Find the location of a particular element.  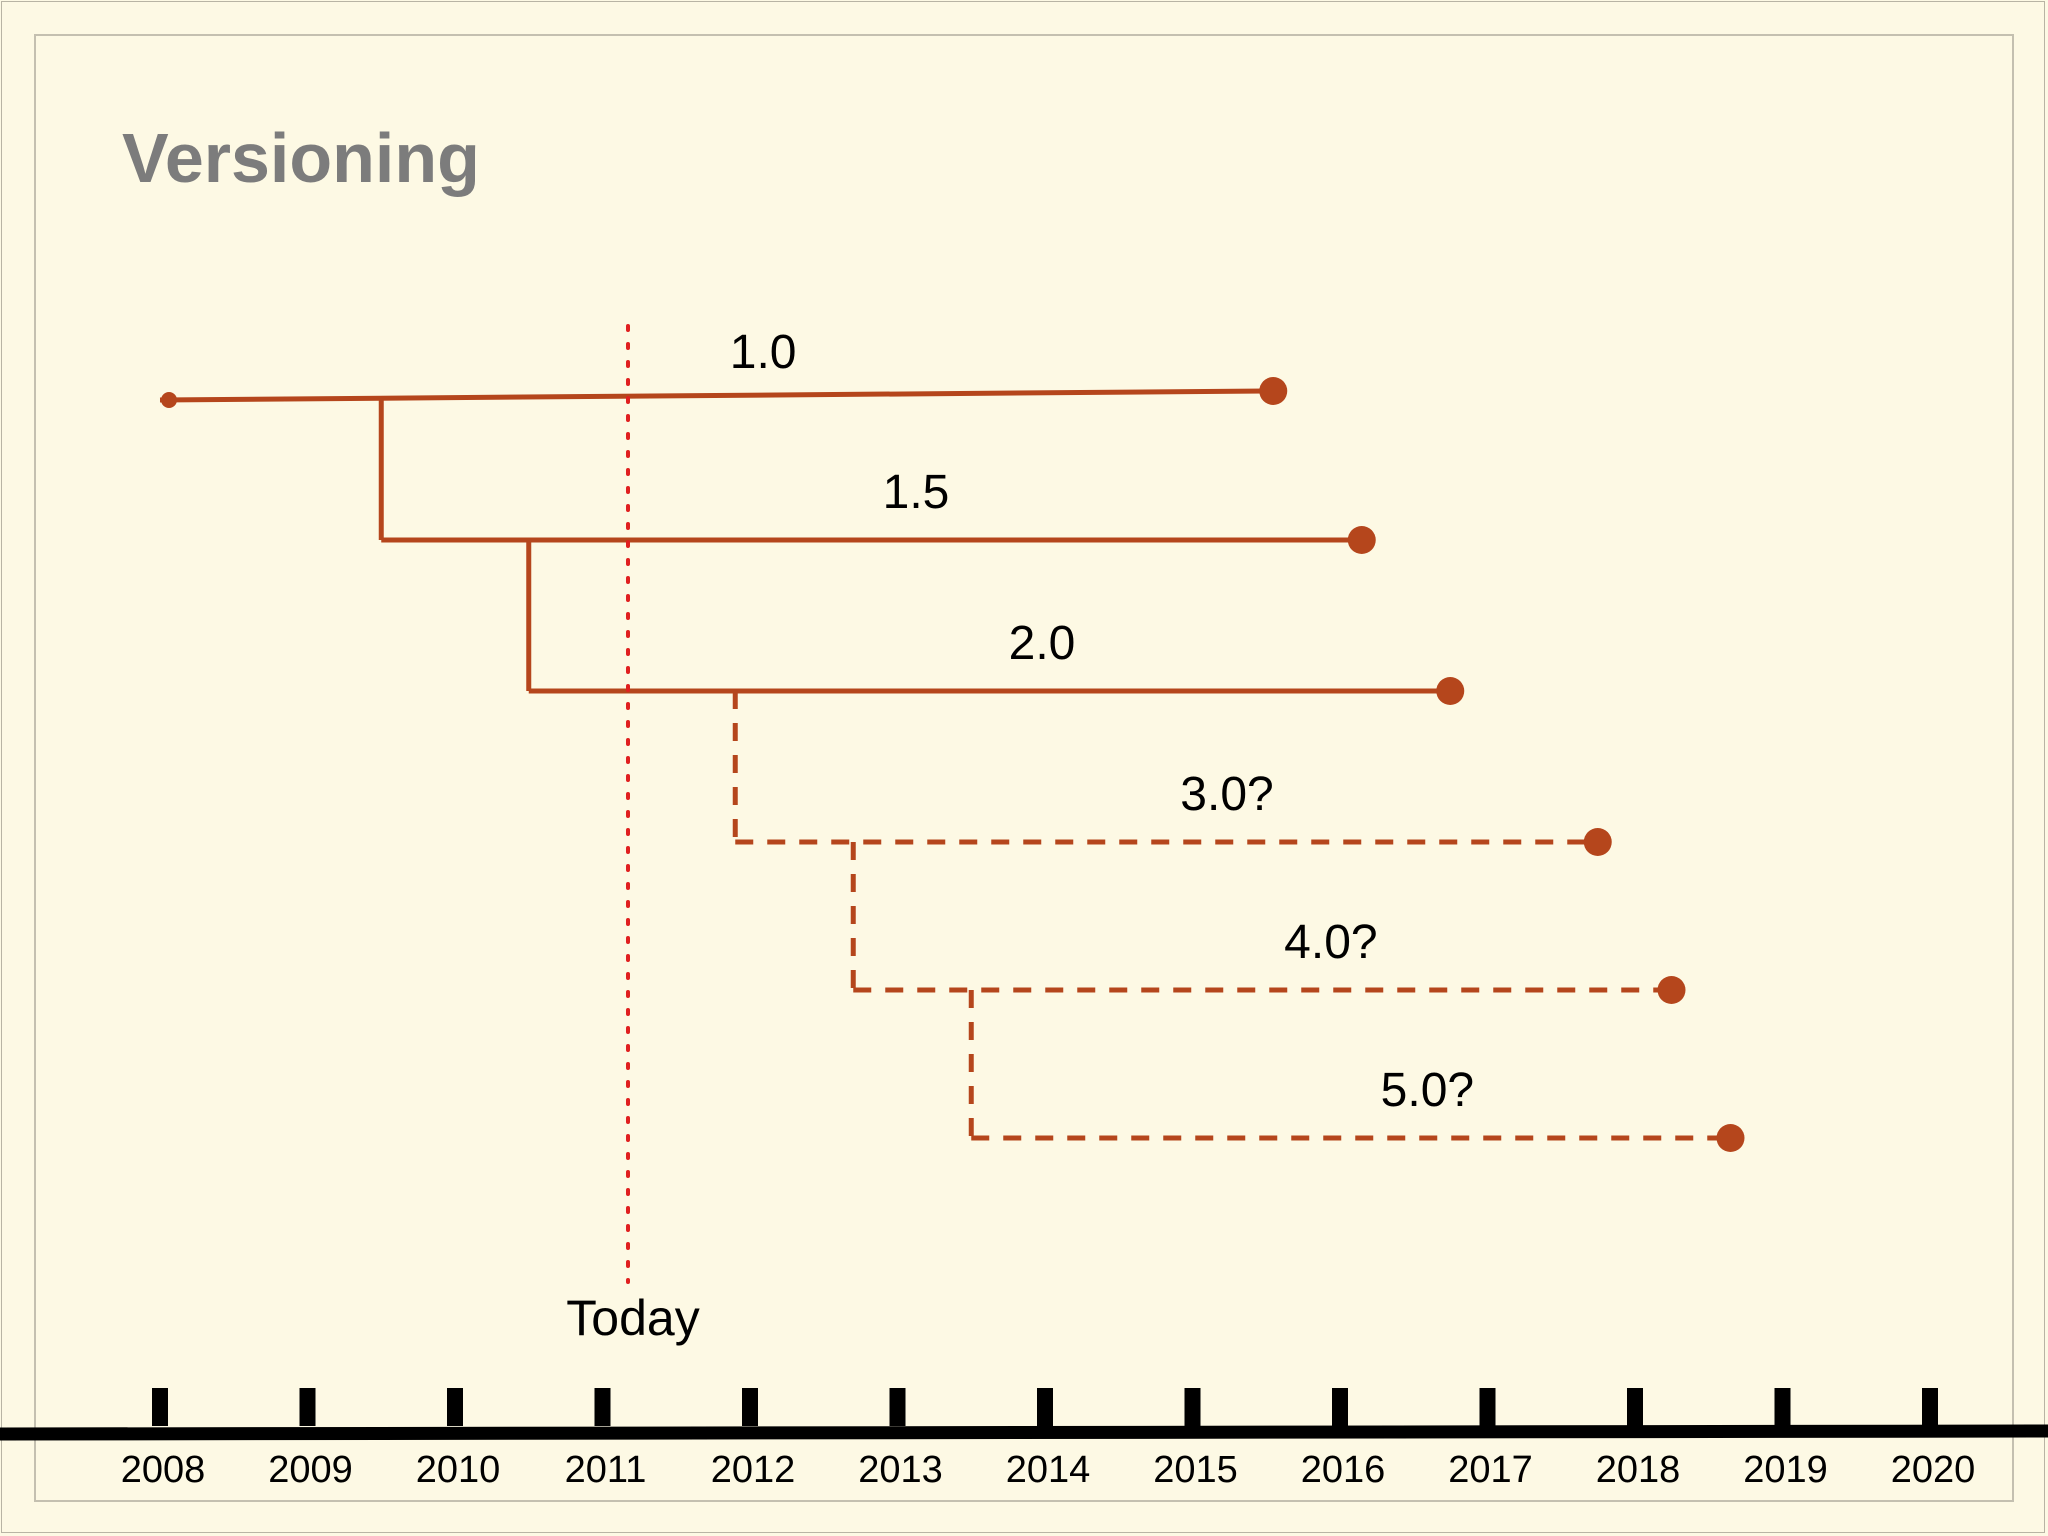

year-label-2009: 2009 is located at coordinates (310, 1470).